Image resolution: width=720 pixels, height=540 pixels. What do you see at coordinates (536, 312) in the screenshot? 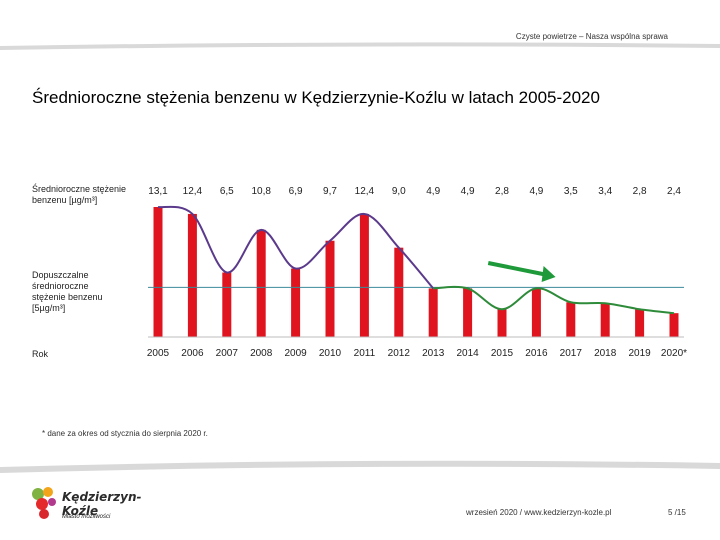
I see `bar-2016` at bounding box center [536, 312].